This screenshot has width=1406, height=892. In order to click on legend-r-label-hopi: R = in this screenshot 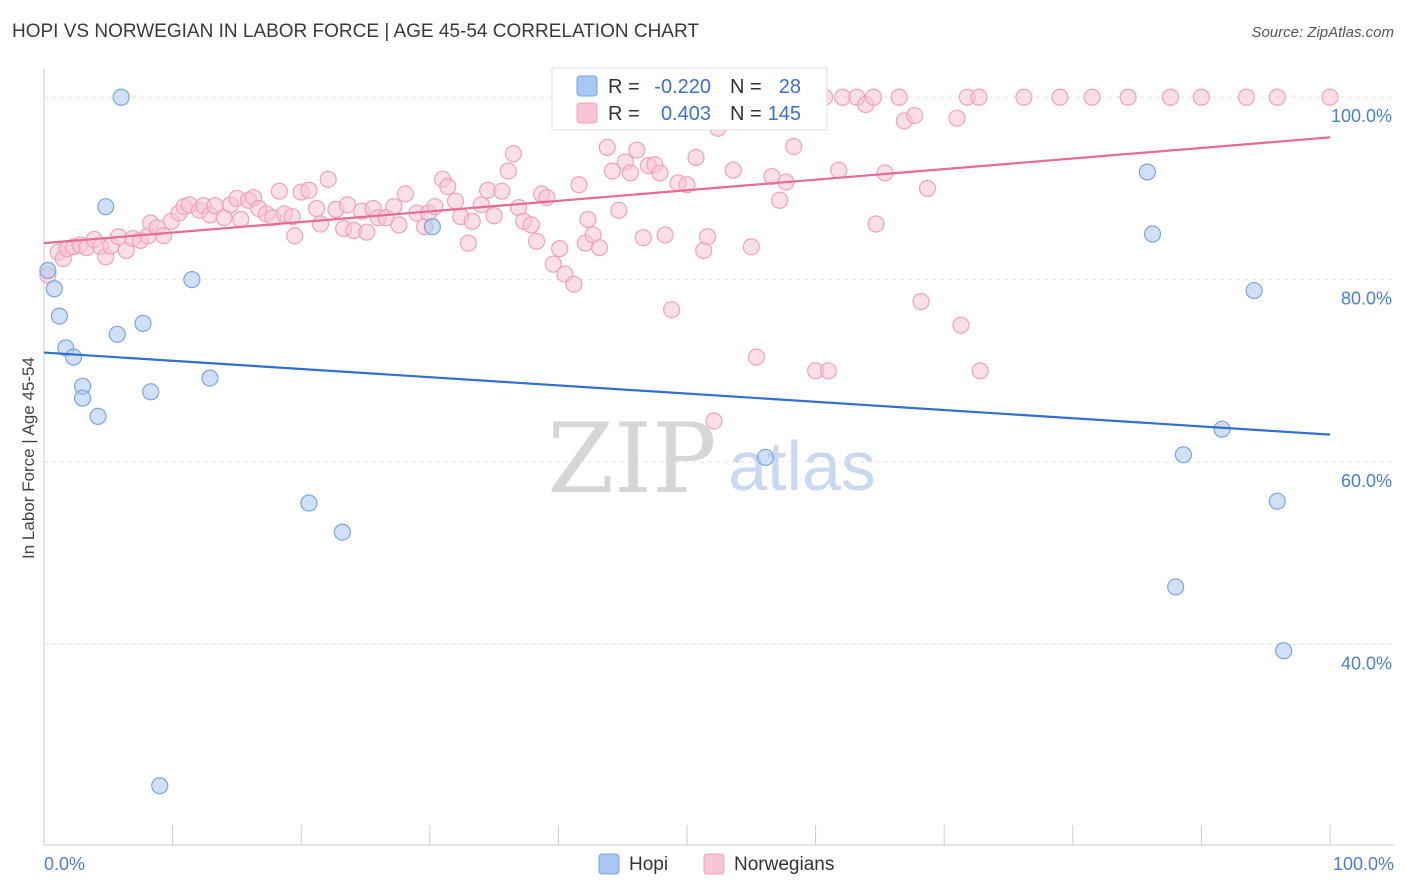, I will do `click(624, 87)`.